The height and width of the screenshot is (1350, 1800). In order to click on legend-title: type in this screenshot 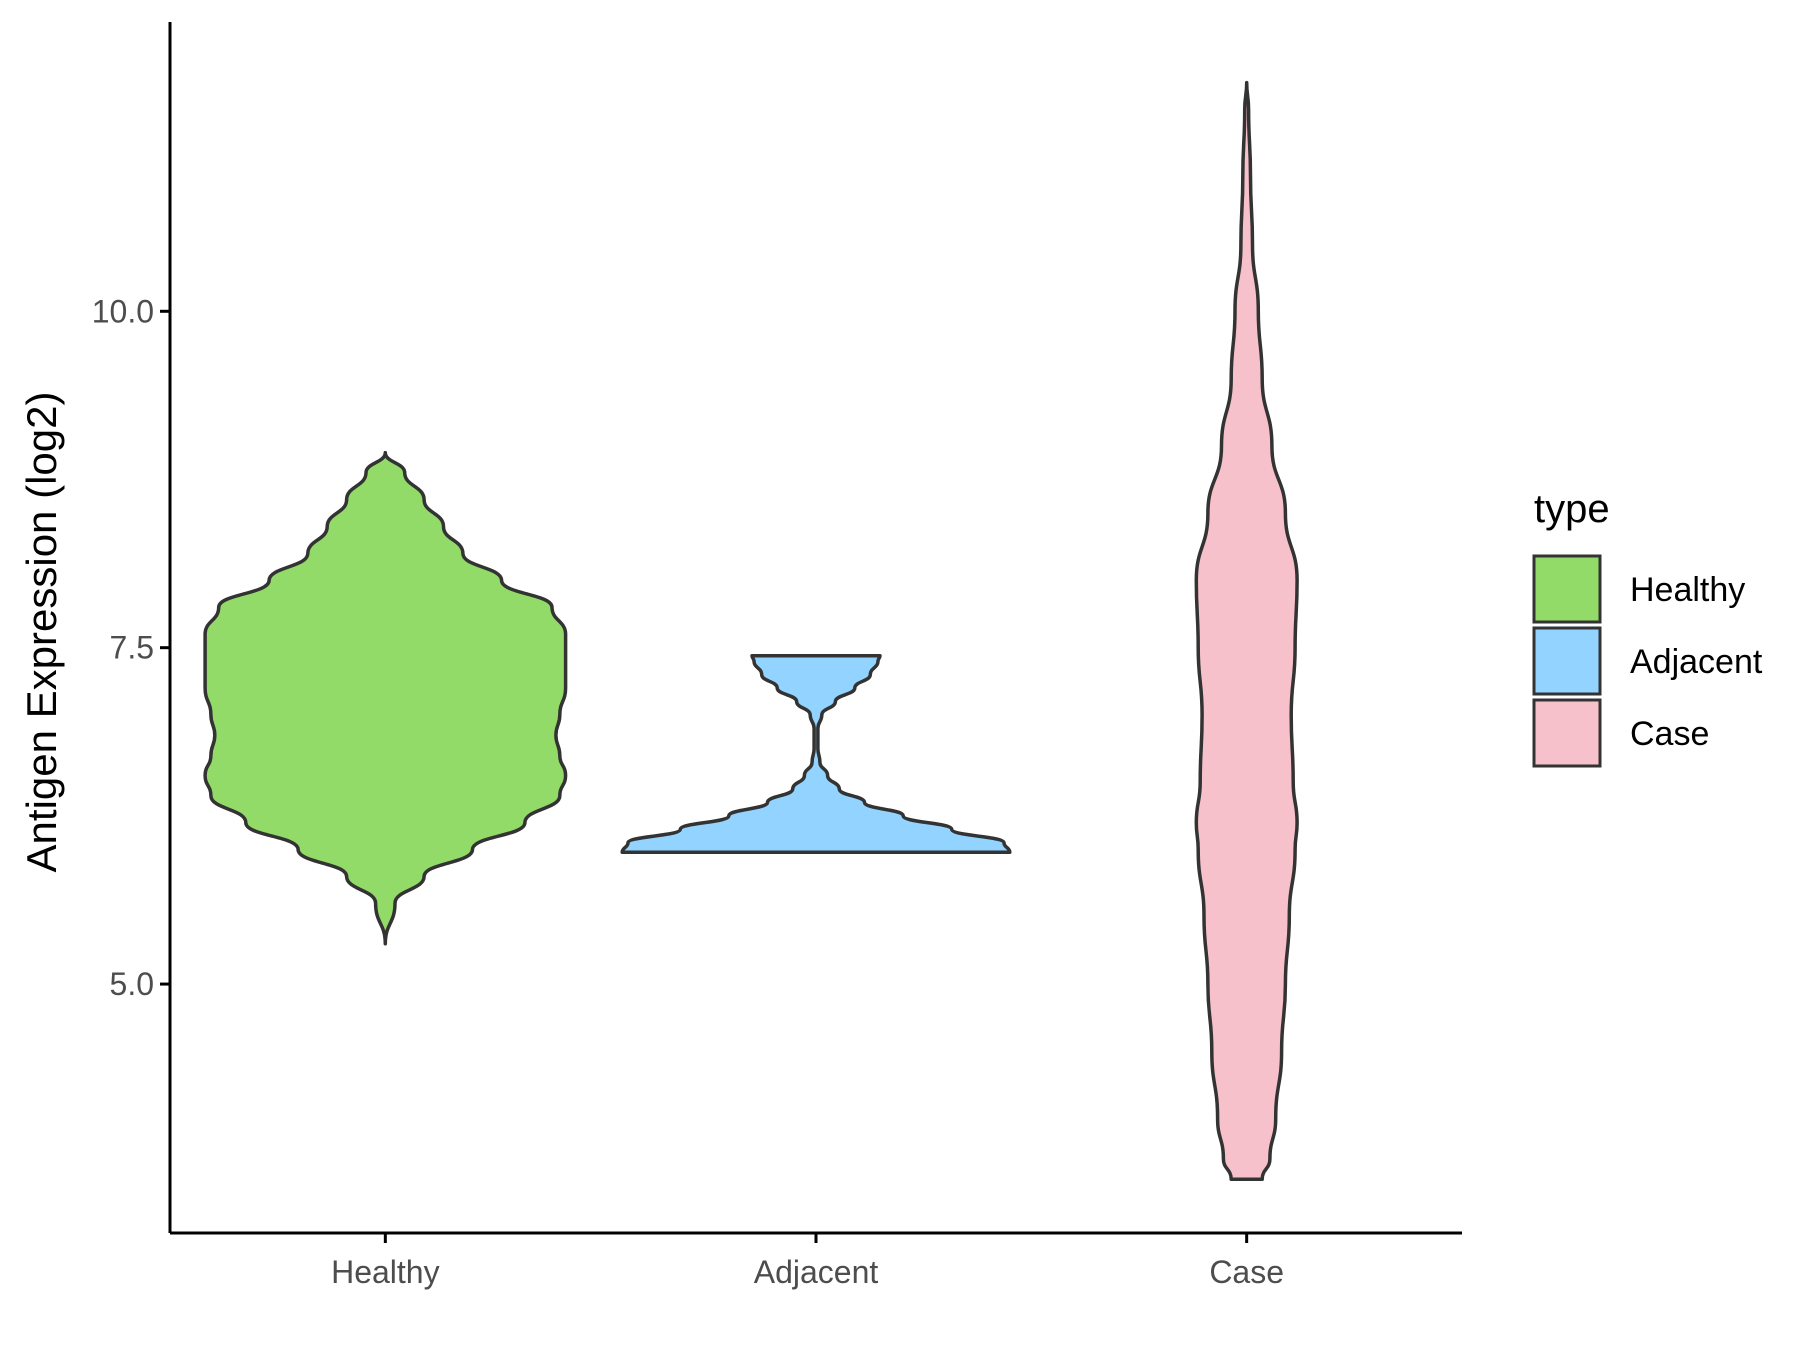, I will do `click(1572, 509)`.